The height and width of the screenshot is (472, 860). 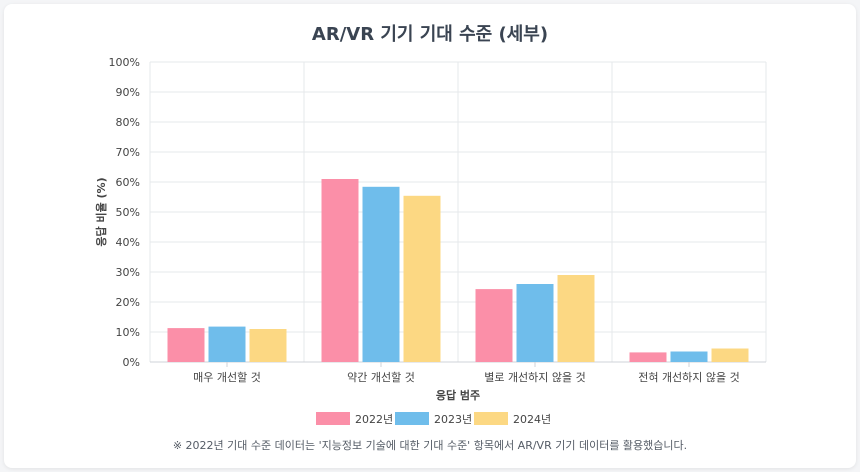 What do you see at coordinates (333, 418) in the screenshot?
I see `legend-swatch-2022년` at bounding box center [333, 418].